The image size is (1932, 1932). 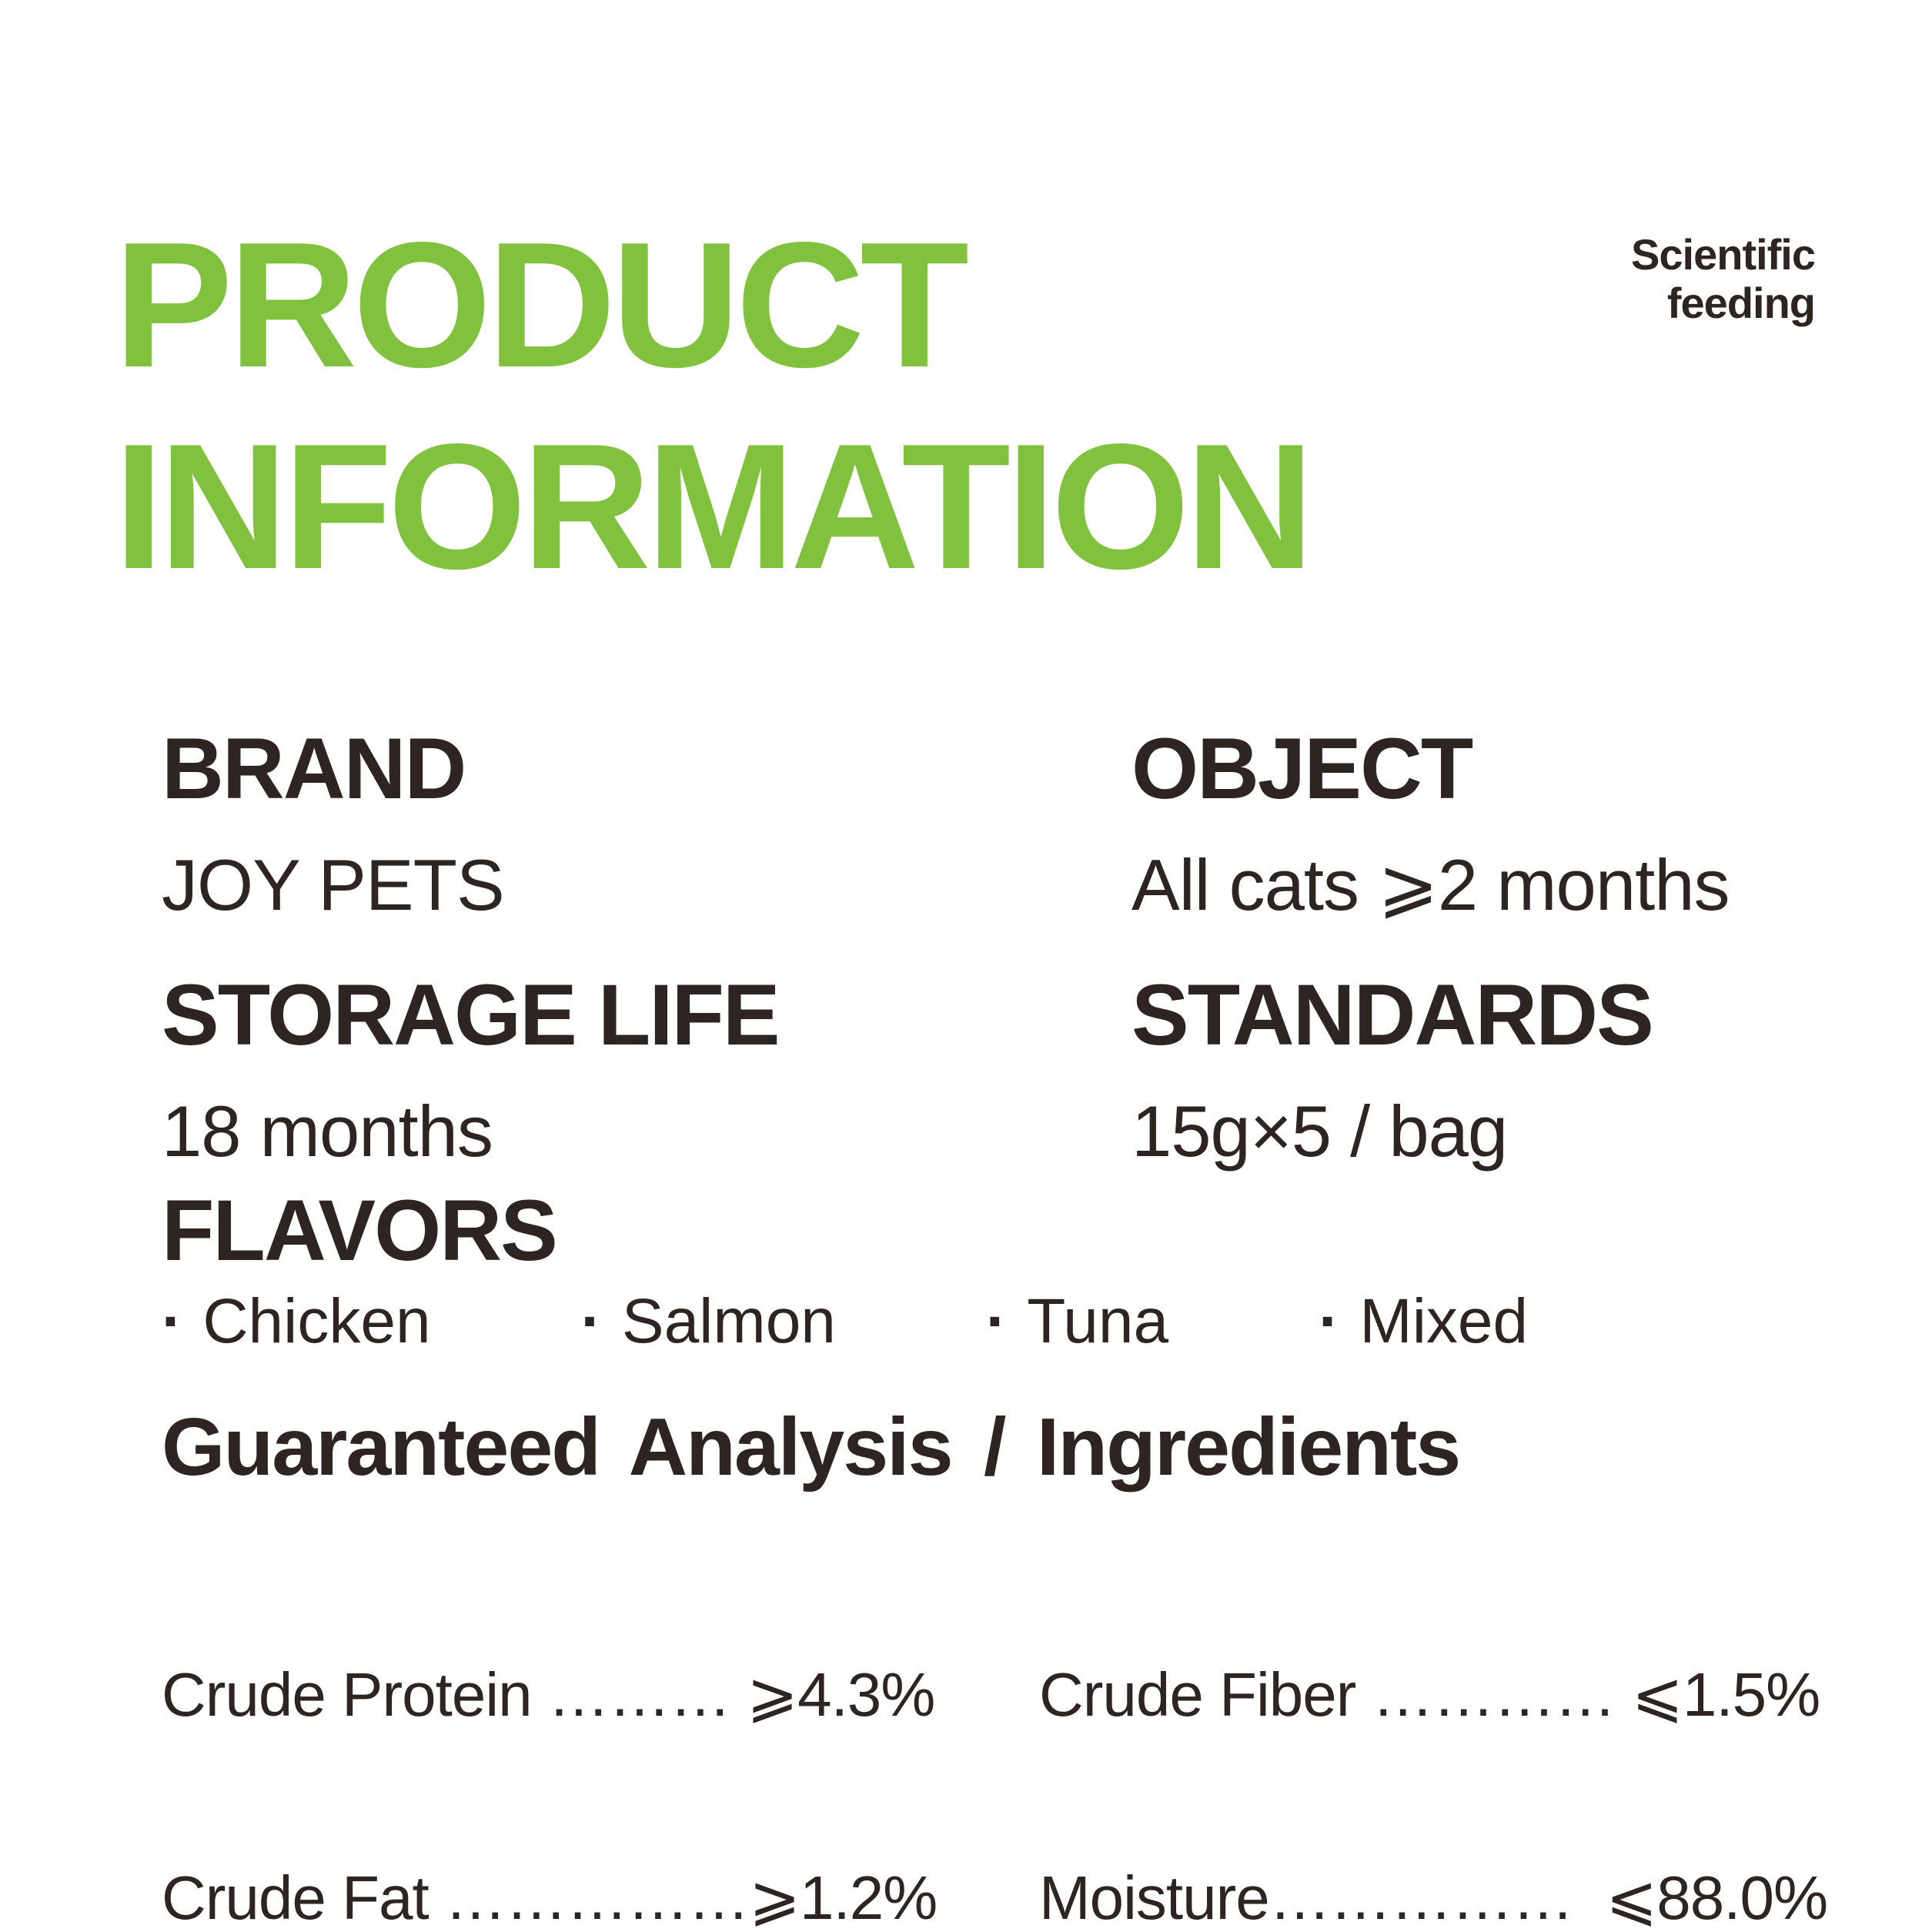 I want to click on analysis-row: Crude Fat ……………⩾1.2%, so click(x=550, y=1897).